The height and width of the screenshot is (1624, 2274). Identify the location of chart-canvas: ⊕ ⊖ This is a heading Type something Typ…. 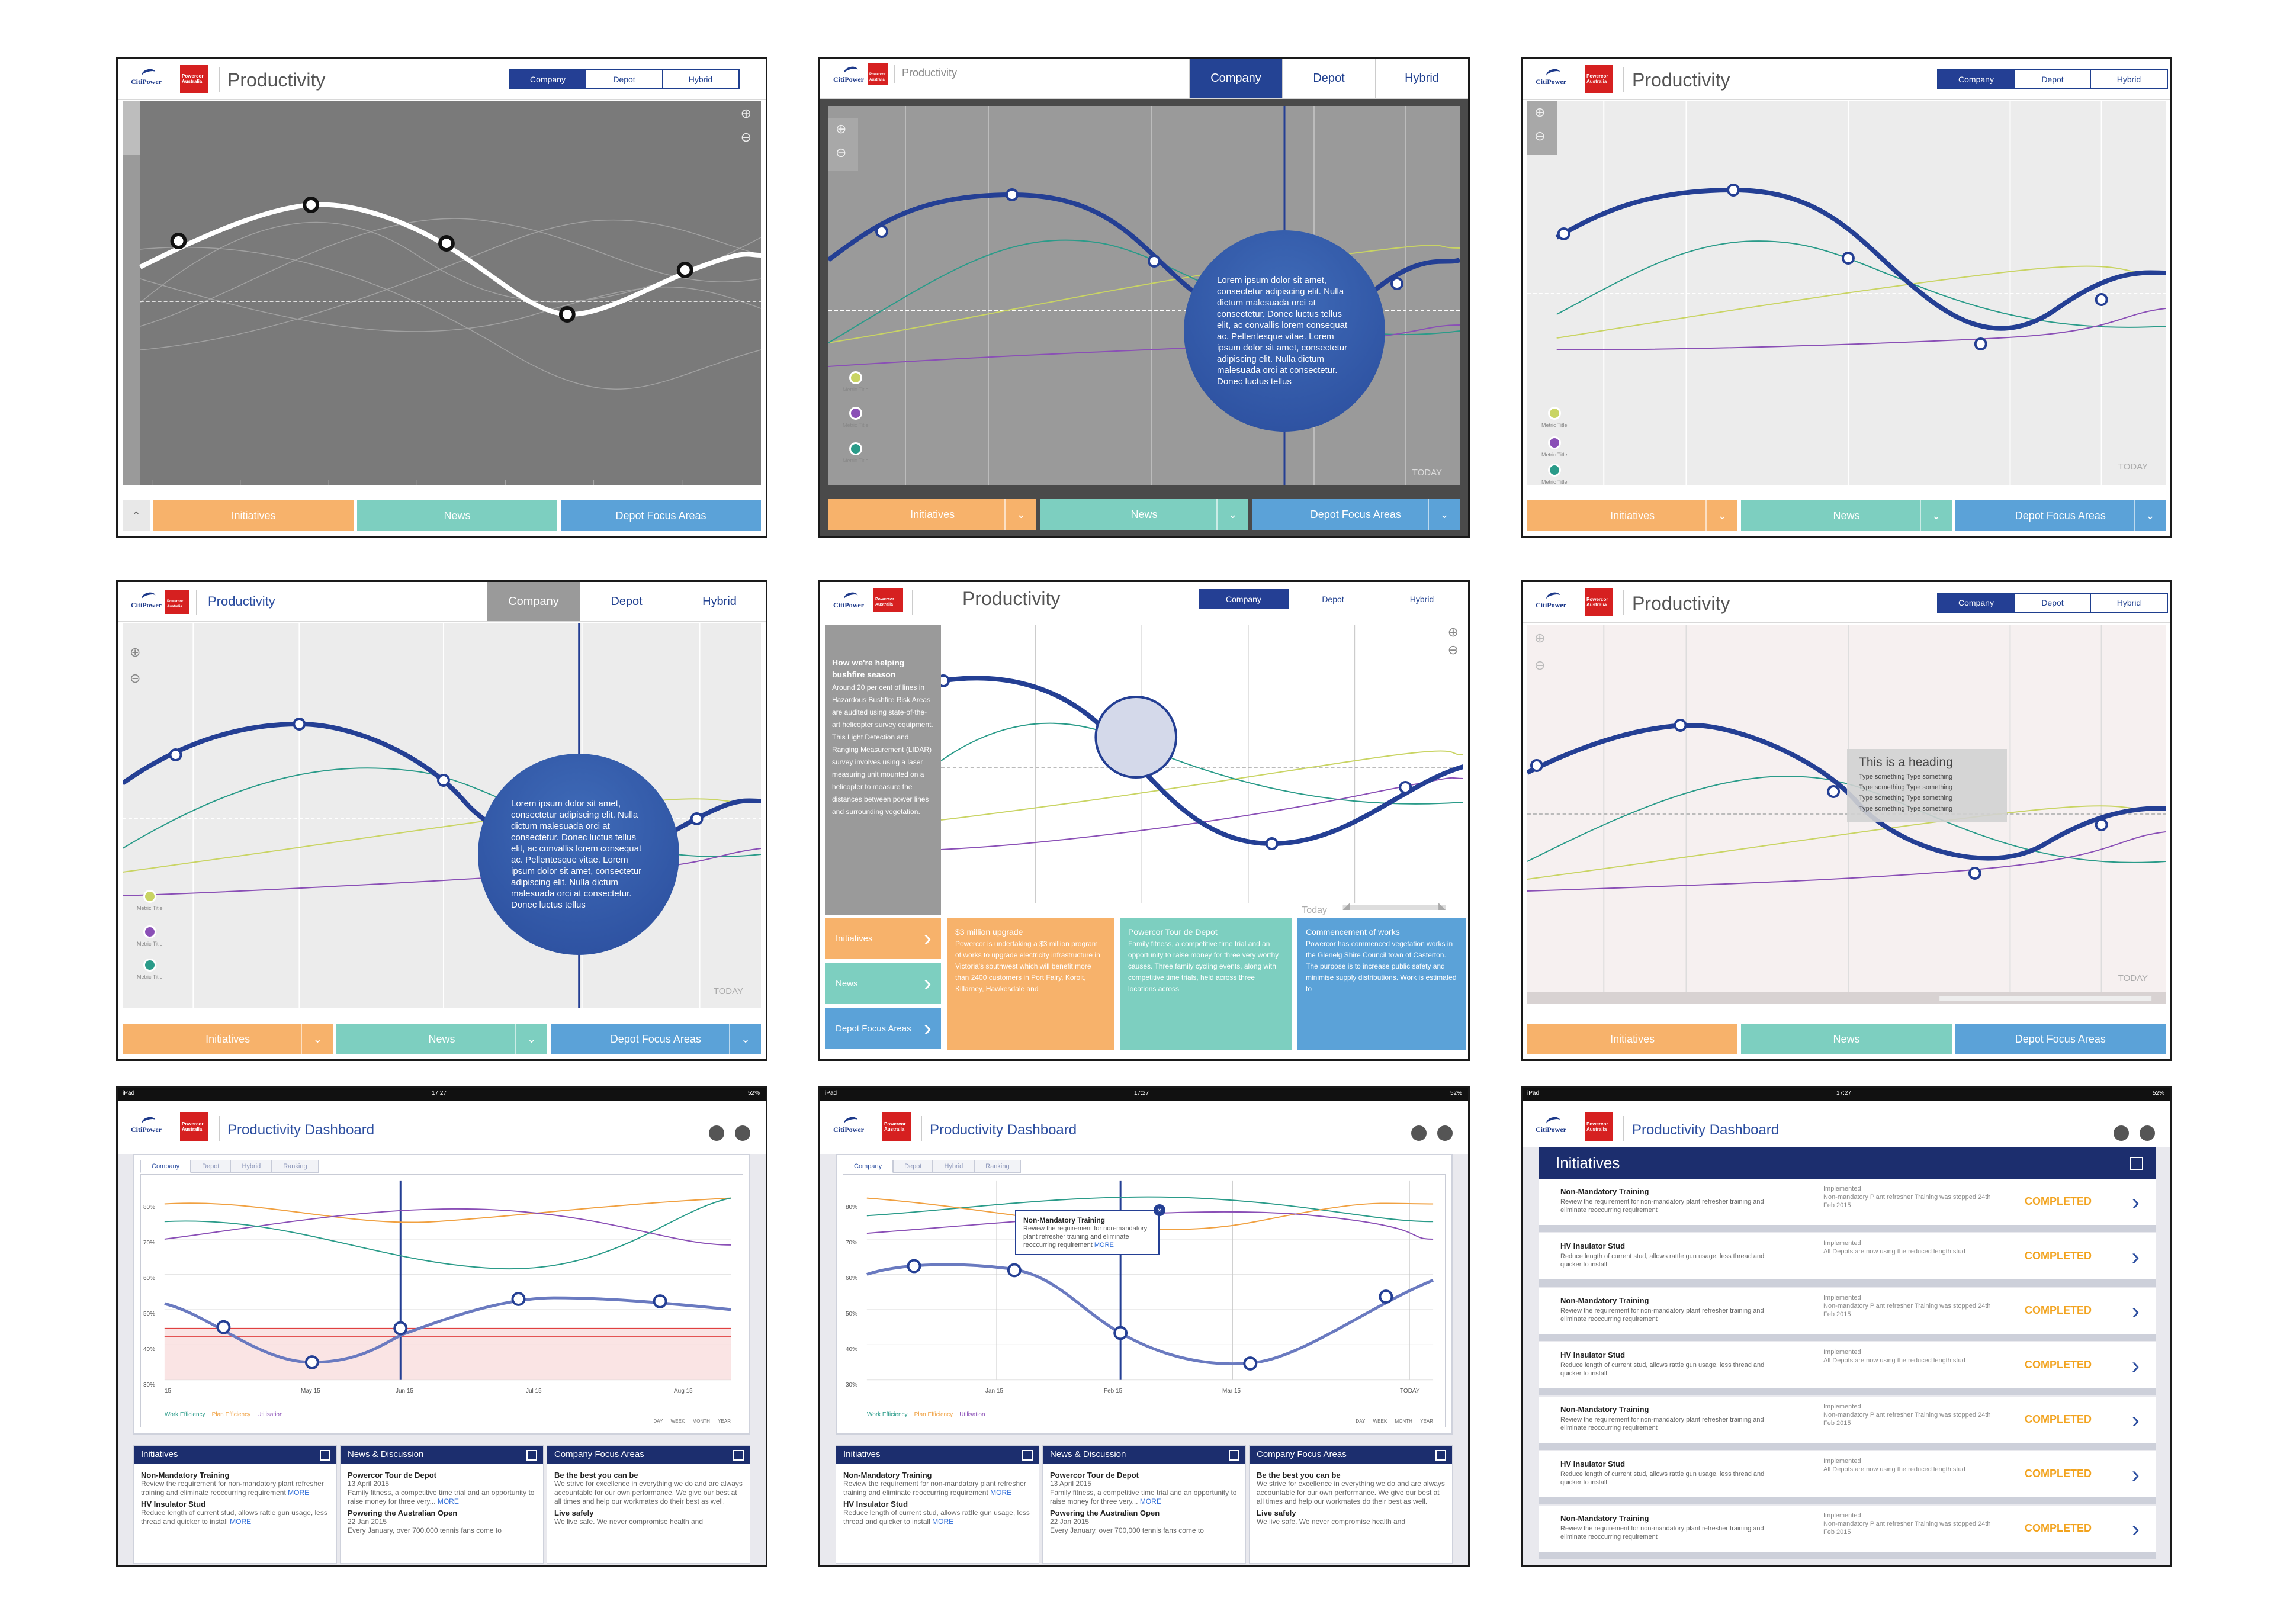
(1846, 814).